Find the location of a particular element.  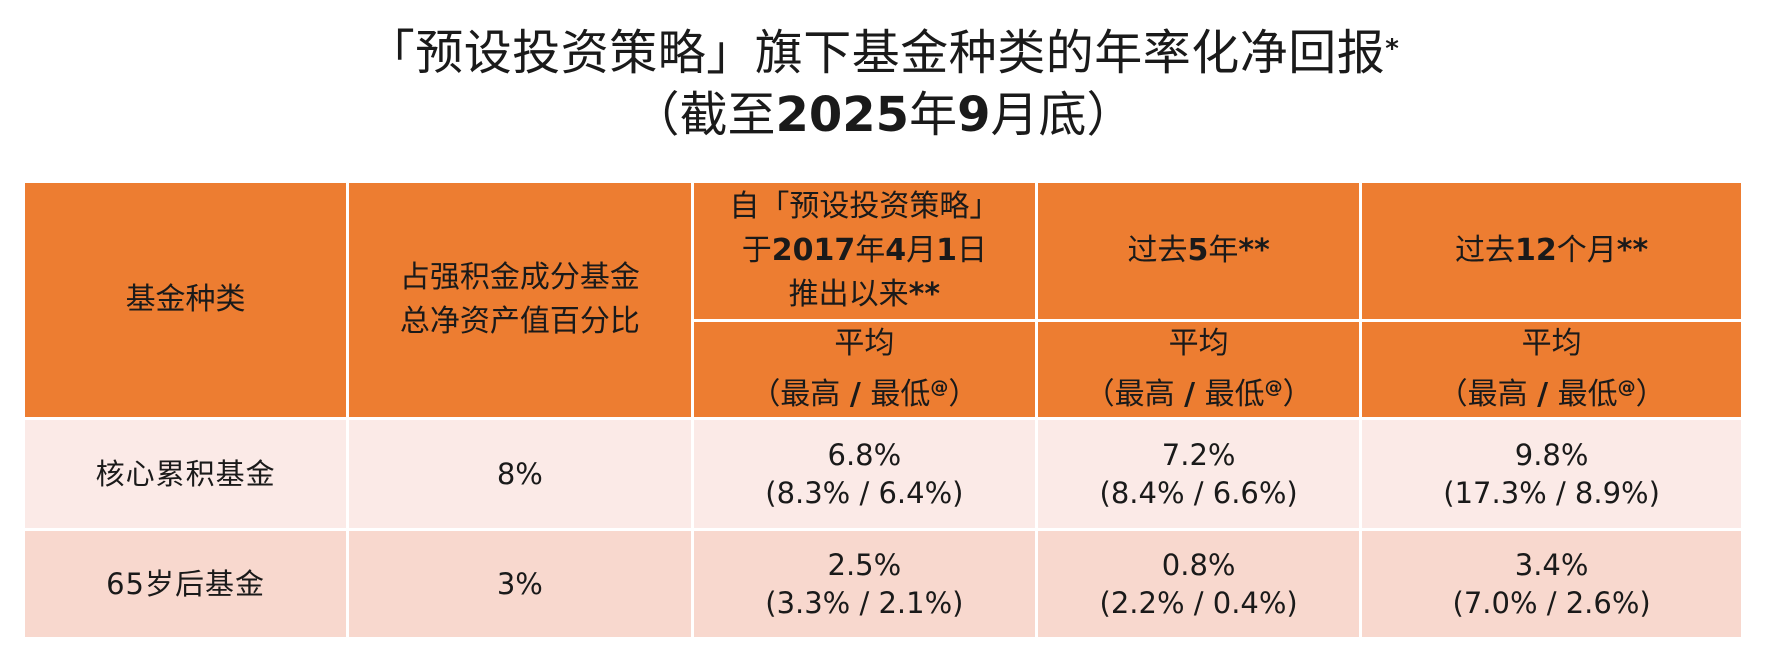

title-date-year-char: 年 is located at coordinates (933, 115).